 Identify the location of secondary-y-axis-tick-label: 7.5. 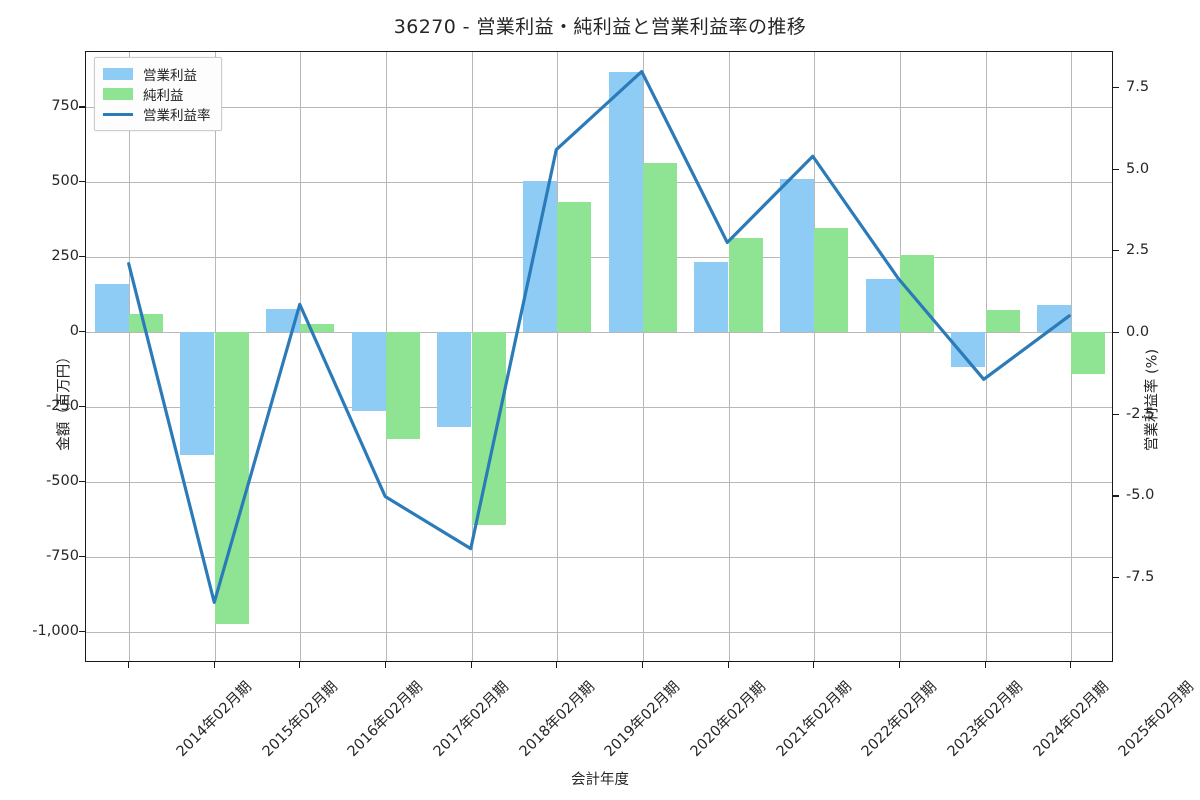
(1138, 86).